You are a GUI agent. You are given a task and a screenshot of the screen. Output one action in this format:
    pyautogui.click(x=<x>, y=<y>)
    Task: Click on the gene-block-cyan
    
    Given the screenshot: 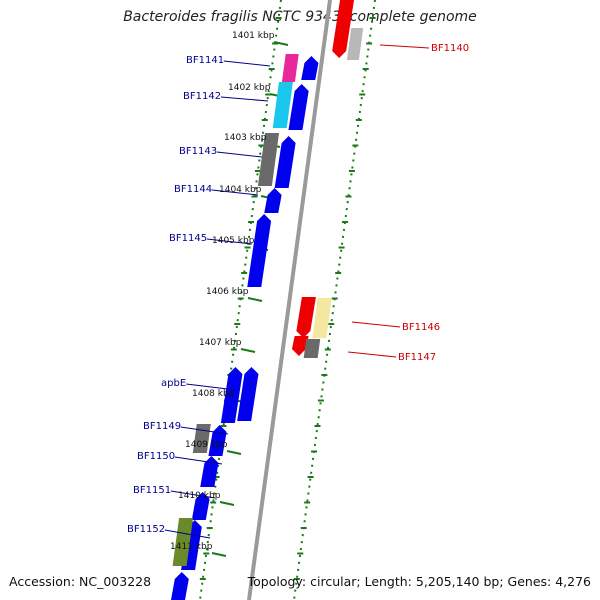 What is the action you would take?
    pyautogui.click(x=282, y=105)
    